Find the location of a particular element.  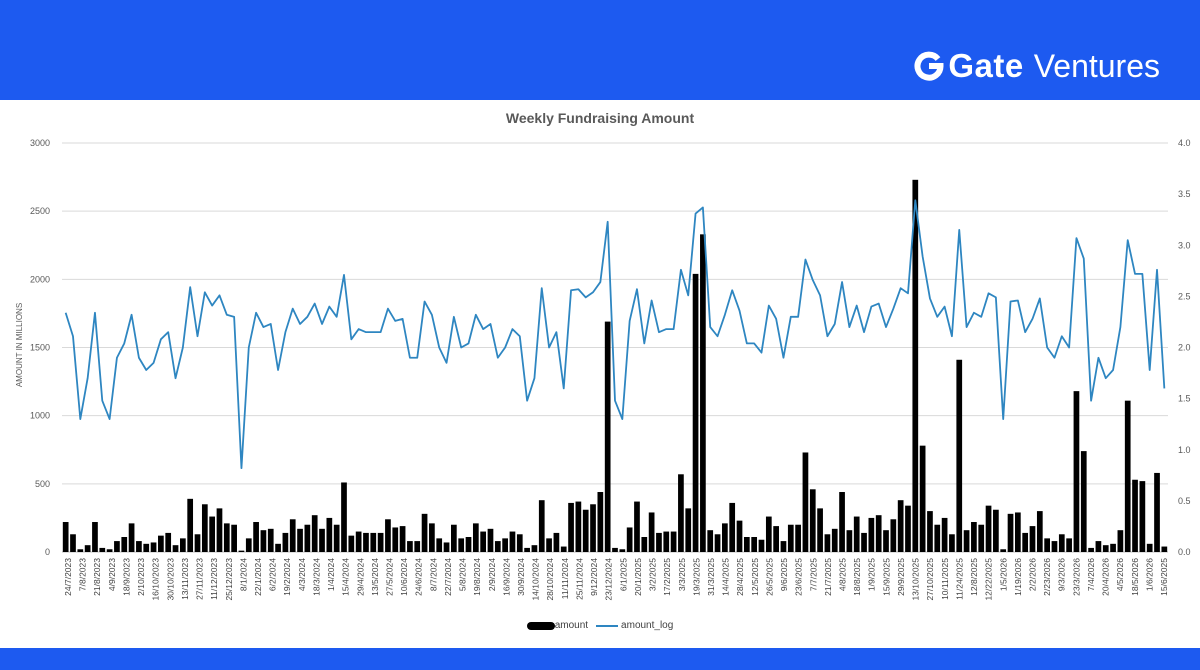

x-tick-label: 6/2/2024 is located at coordinates (273, 574).